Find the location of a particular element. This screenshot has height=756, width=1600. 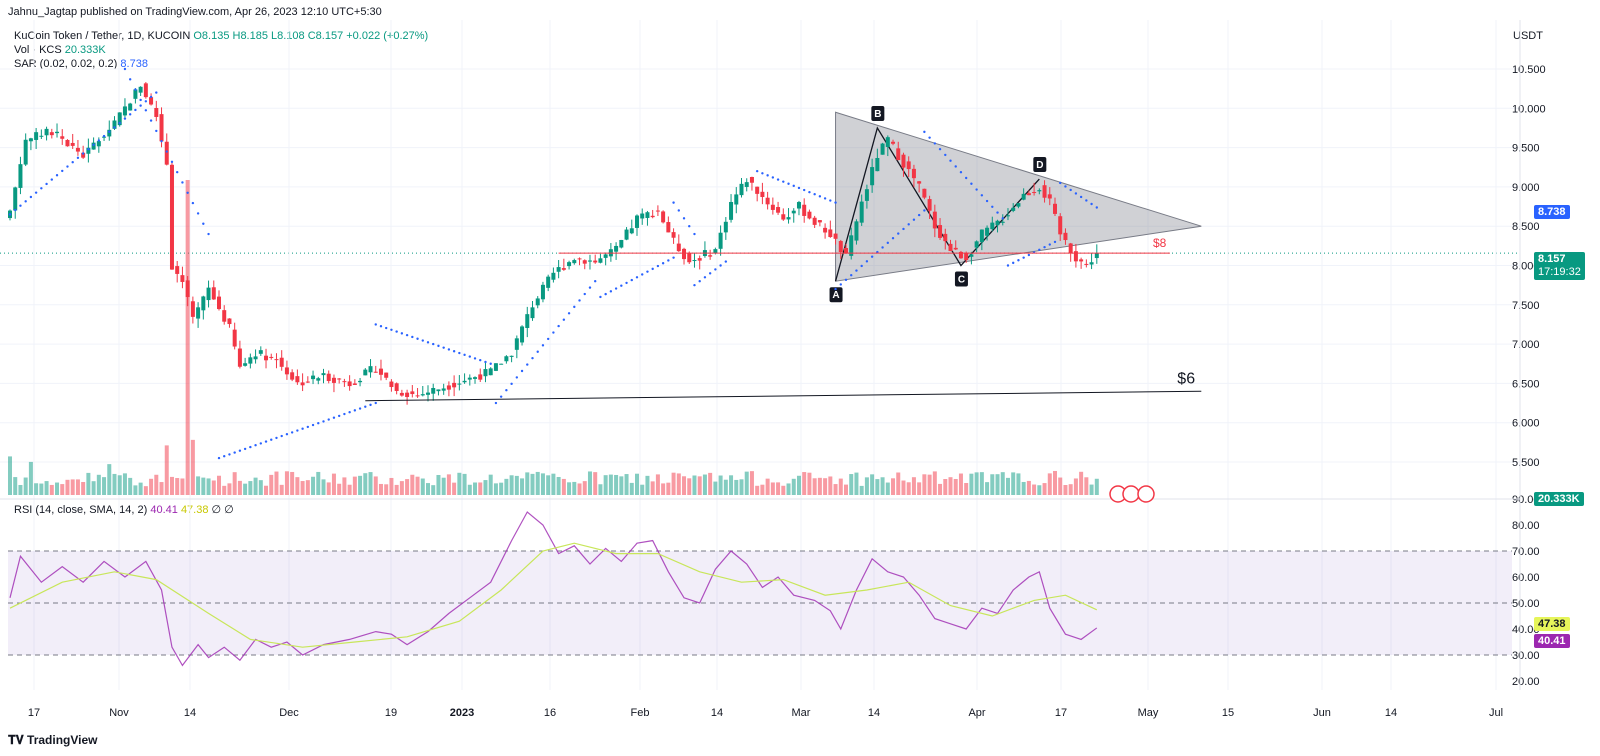

branding: 𝐓𝐕 TradingView is located at coordinates (53, 740).